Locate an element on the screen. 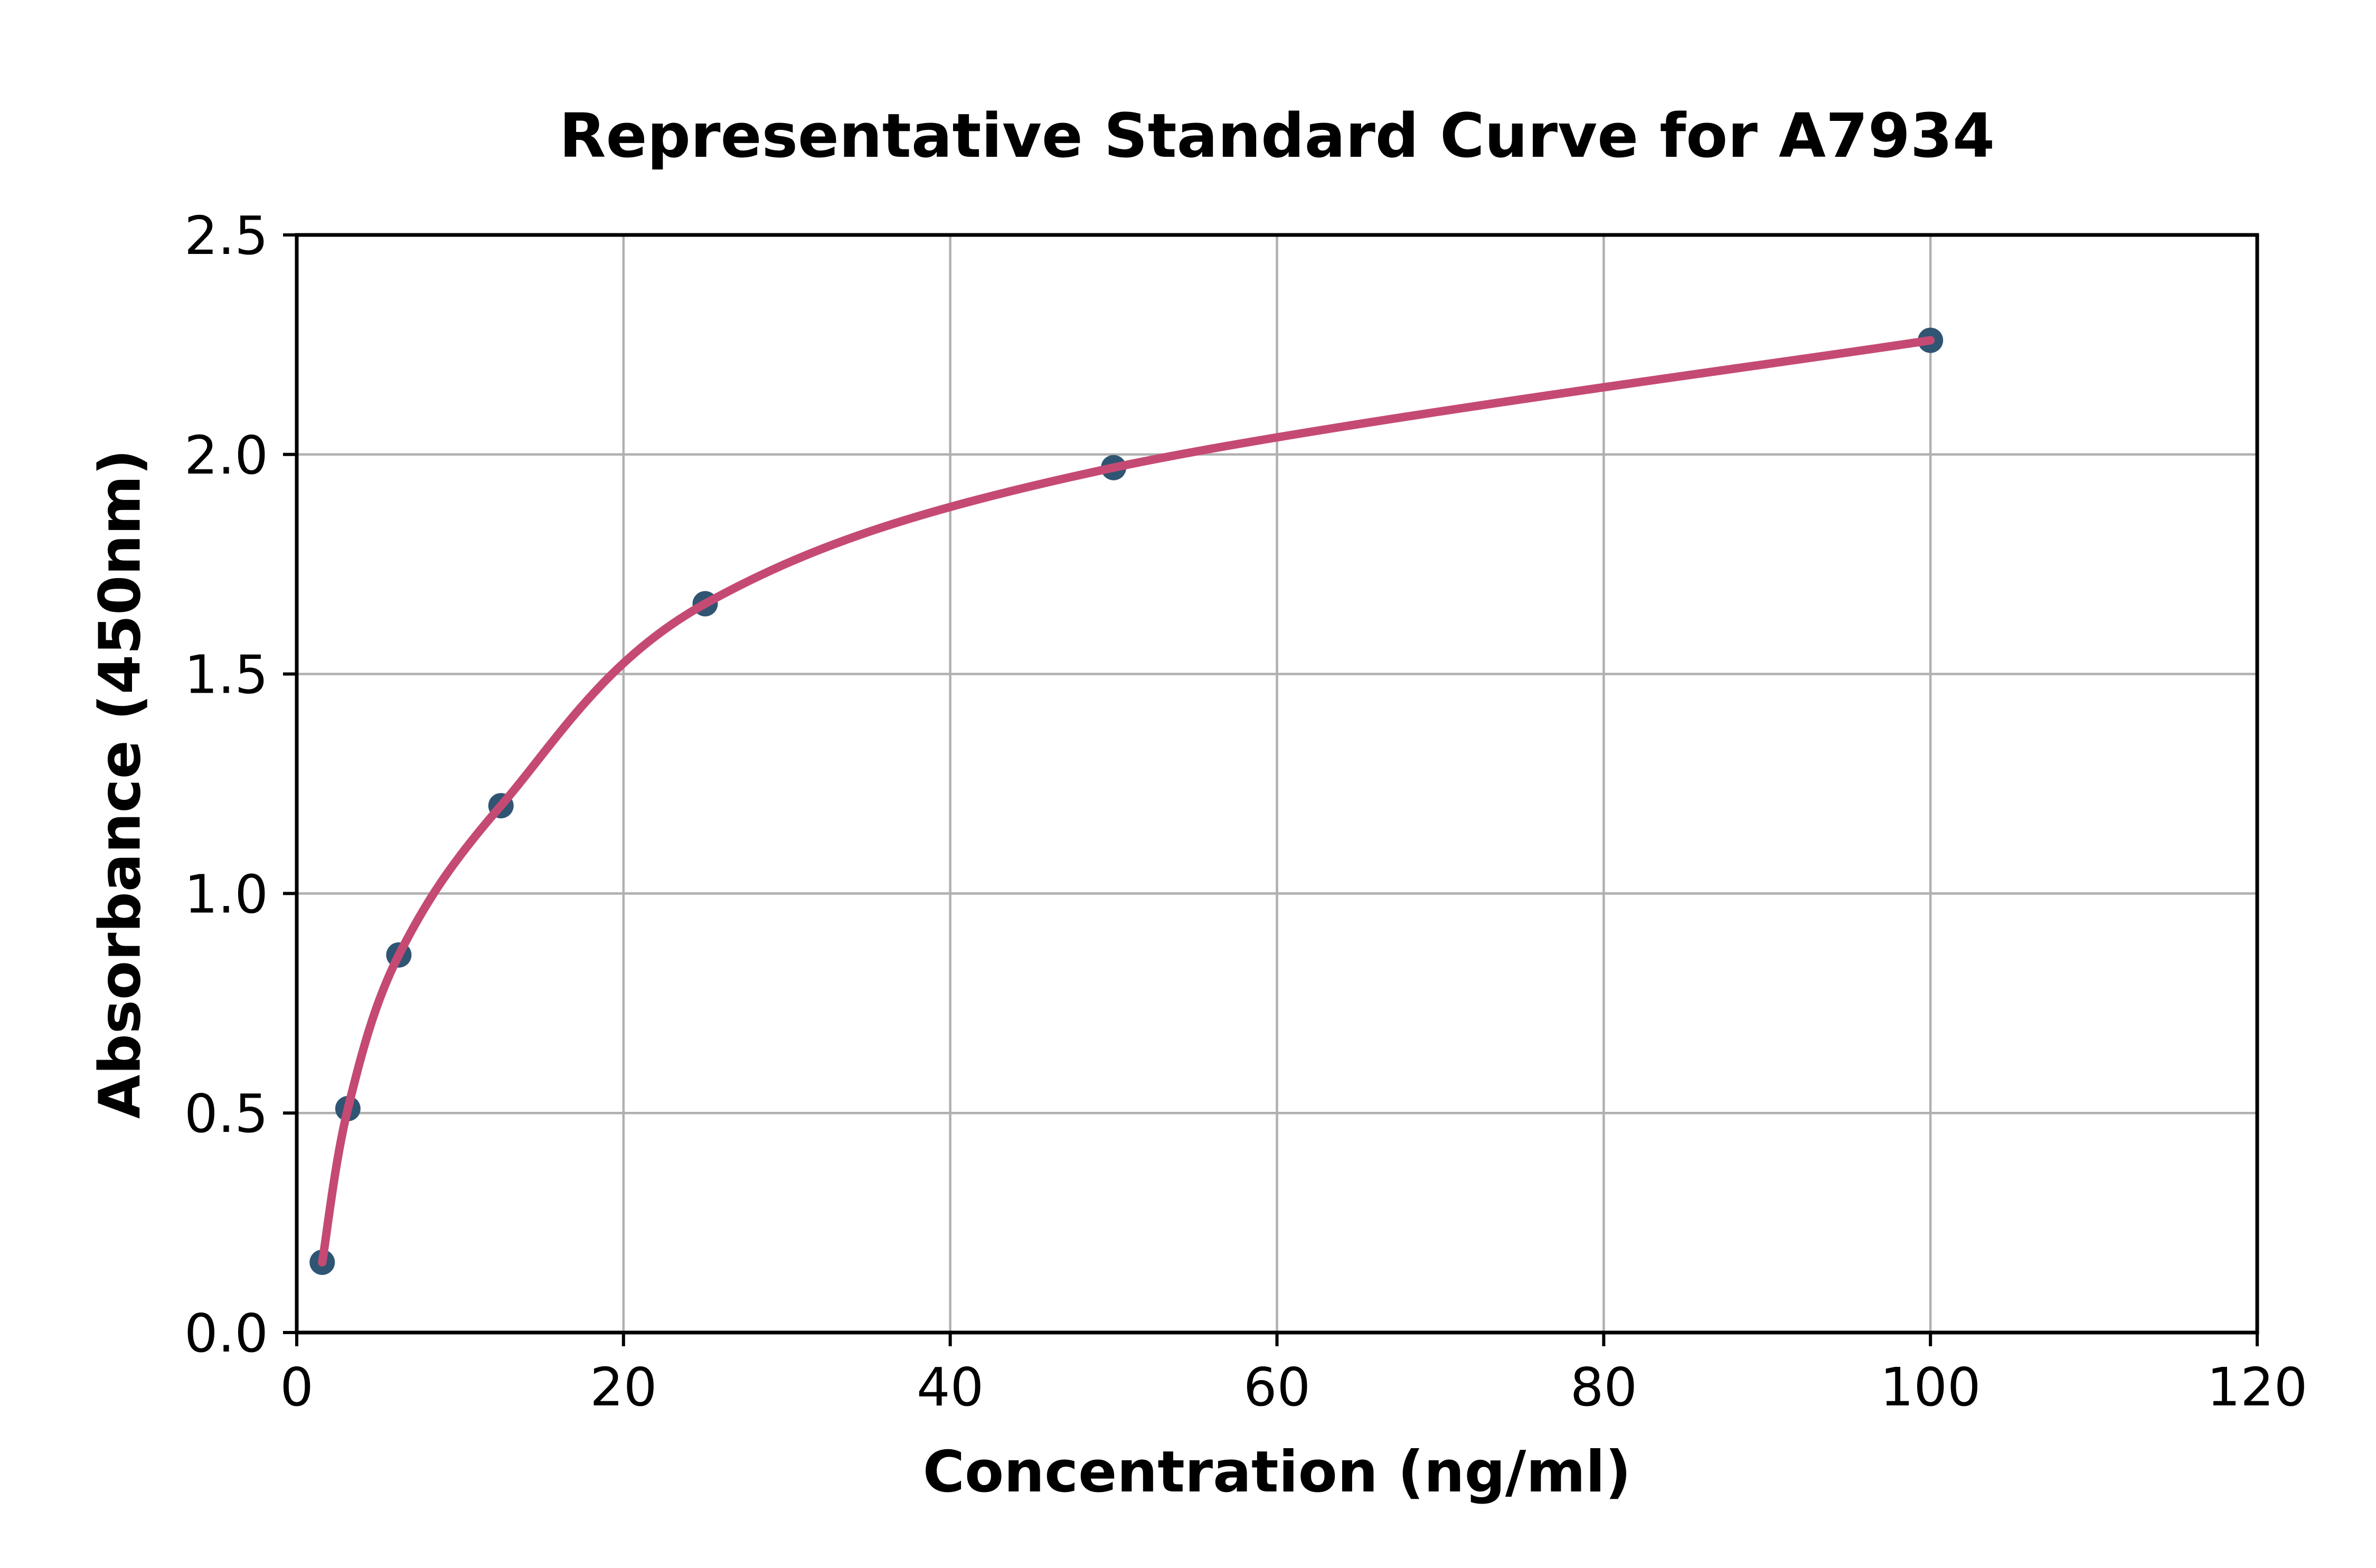 Image resolution: width=2376 pixels, height=1568 pixels. chart-title: Representative Standard Curve for A7934 is located at coordinates (1277, 136).